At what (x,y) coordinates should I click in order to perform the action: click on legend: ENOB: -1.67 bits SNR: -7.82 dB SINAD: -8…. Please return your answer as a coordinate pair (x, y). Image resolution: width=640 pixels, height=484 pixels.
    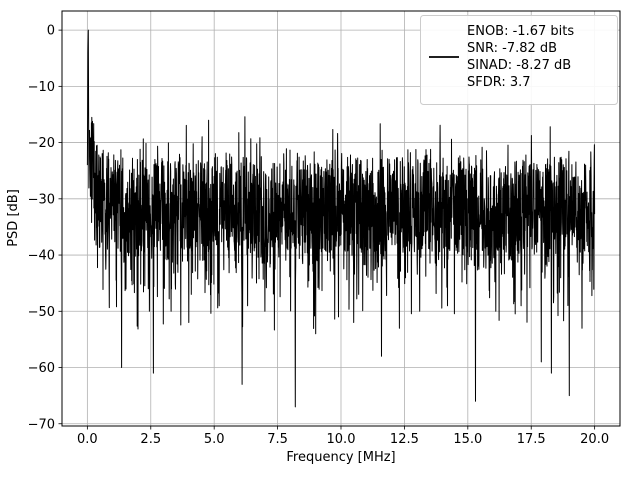
    Looking at the image, I should click on (519, 60).